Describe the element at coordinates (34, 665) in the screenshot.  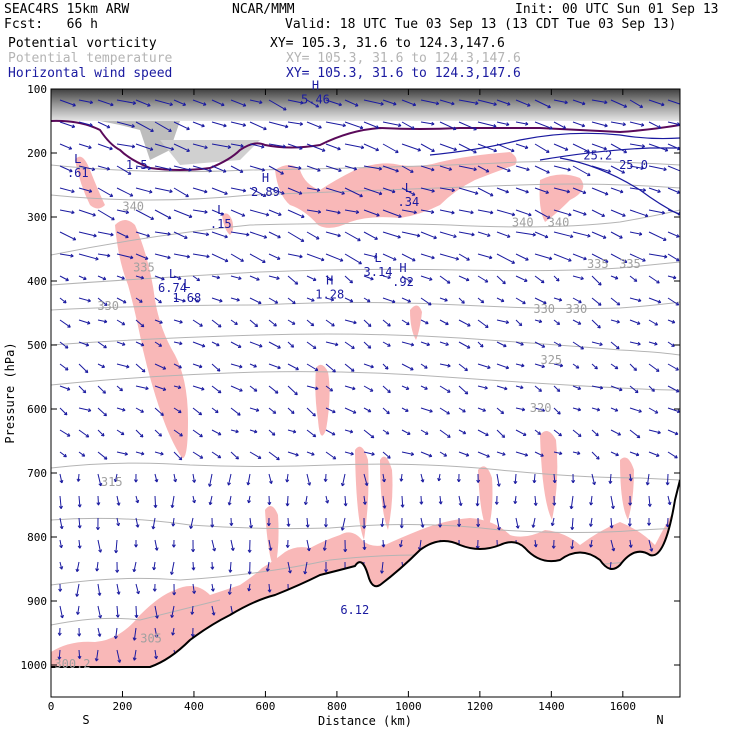
I see `y-tick-label: 1000` at that location.